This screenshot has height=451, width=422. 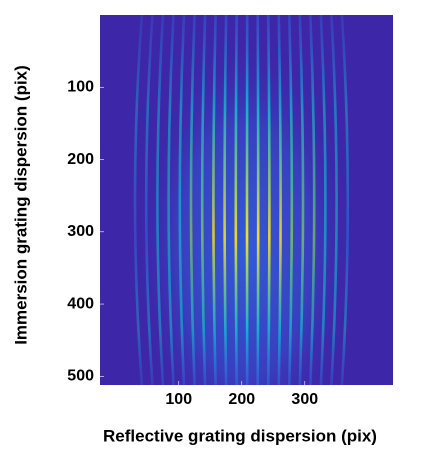 What do you see at coordinates (240, 435) in the screenshot?
I see `x-axis-label: Reflective grating dispersion (pix)` at bounding box center [240, 435].